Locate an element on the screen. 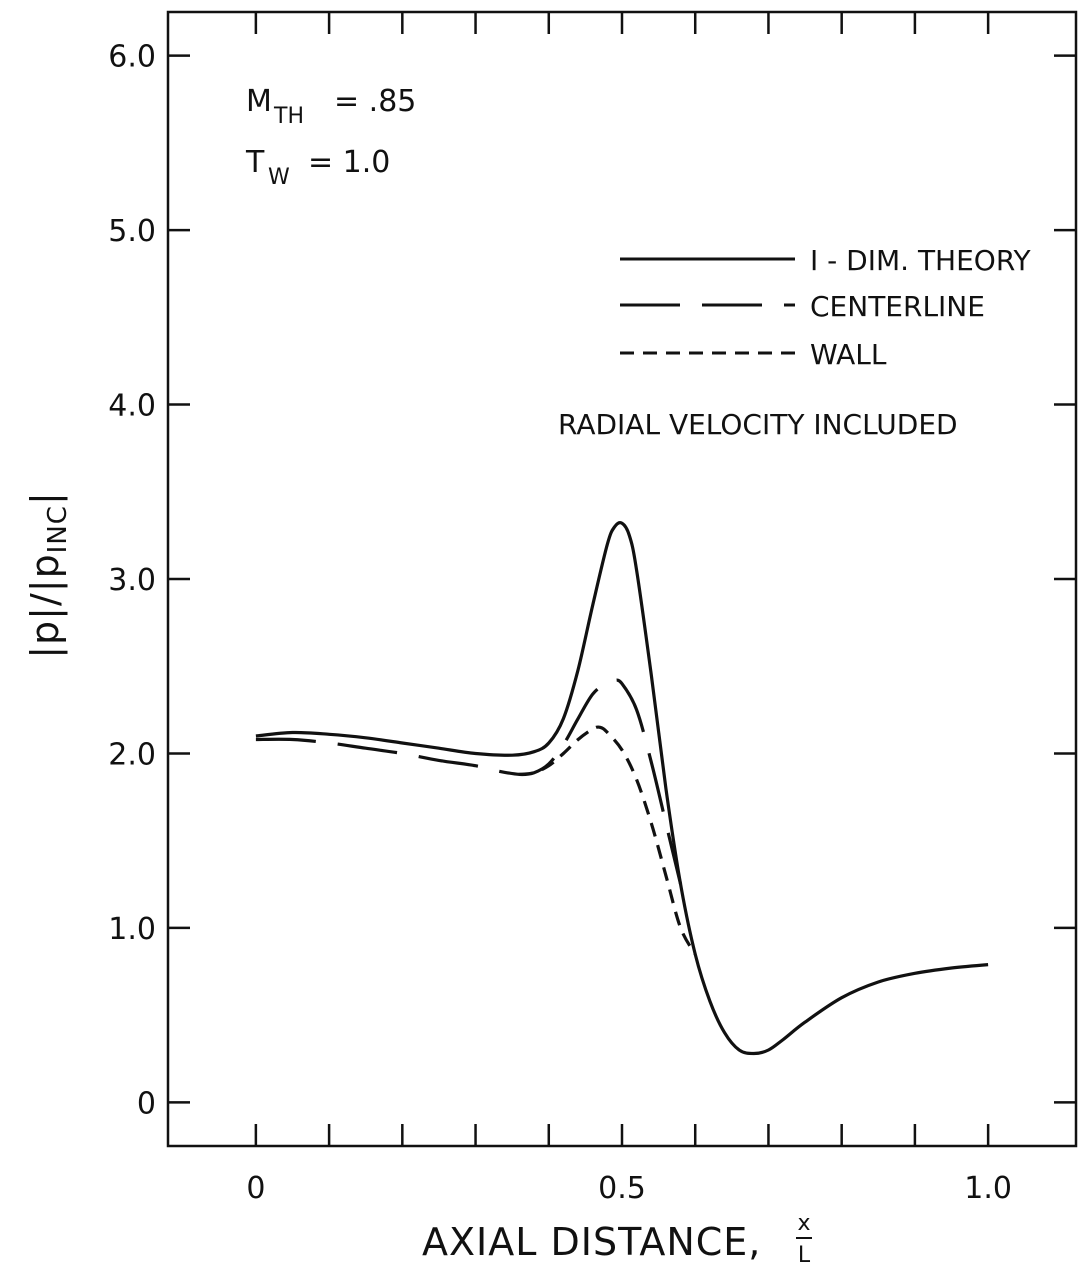  legend: I - DIM. THEORY CENTERLINE WALL is located at coordinates (825, 307).